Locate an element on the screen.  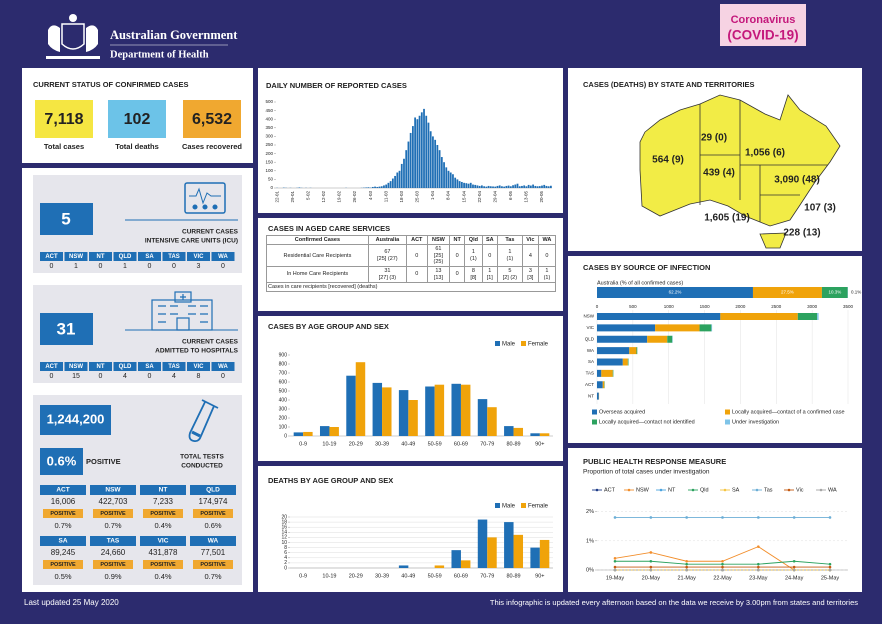
gov-name: Australian Government is located at coordinates (174, 35).